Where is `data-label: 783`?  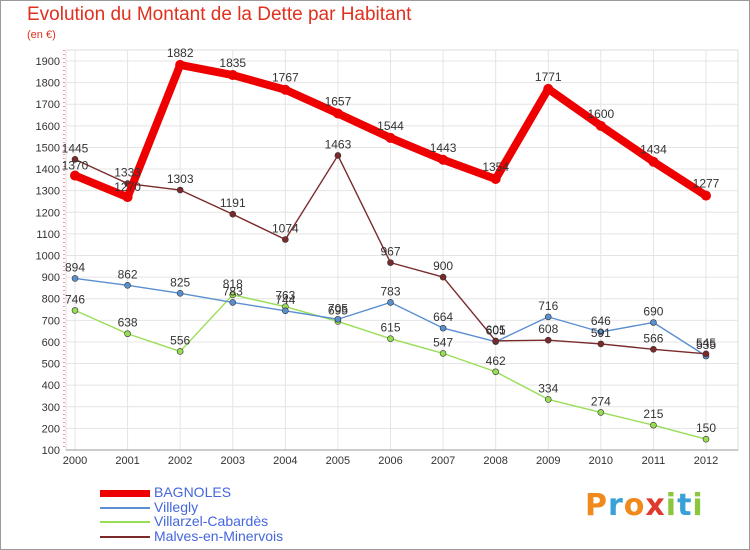 data-label: 783 is located at coordinates (390, 291).